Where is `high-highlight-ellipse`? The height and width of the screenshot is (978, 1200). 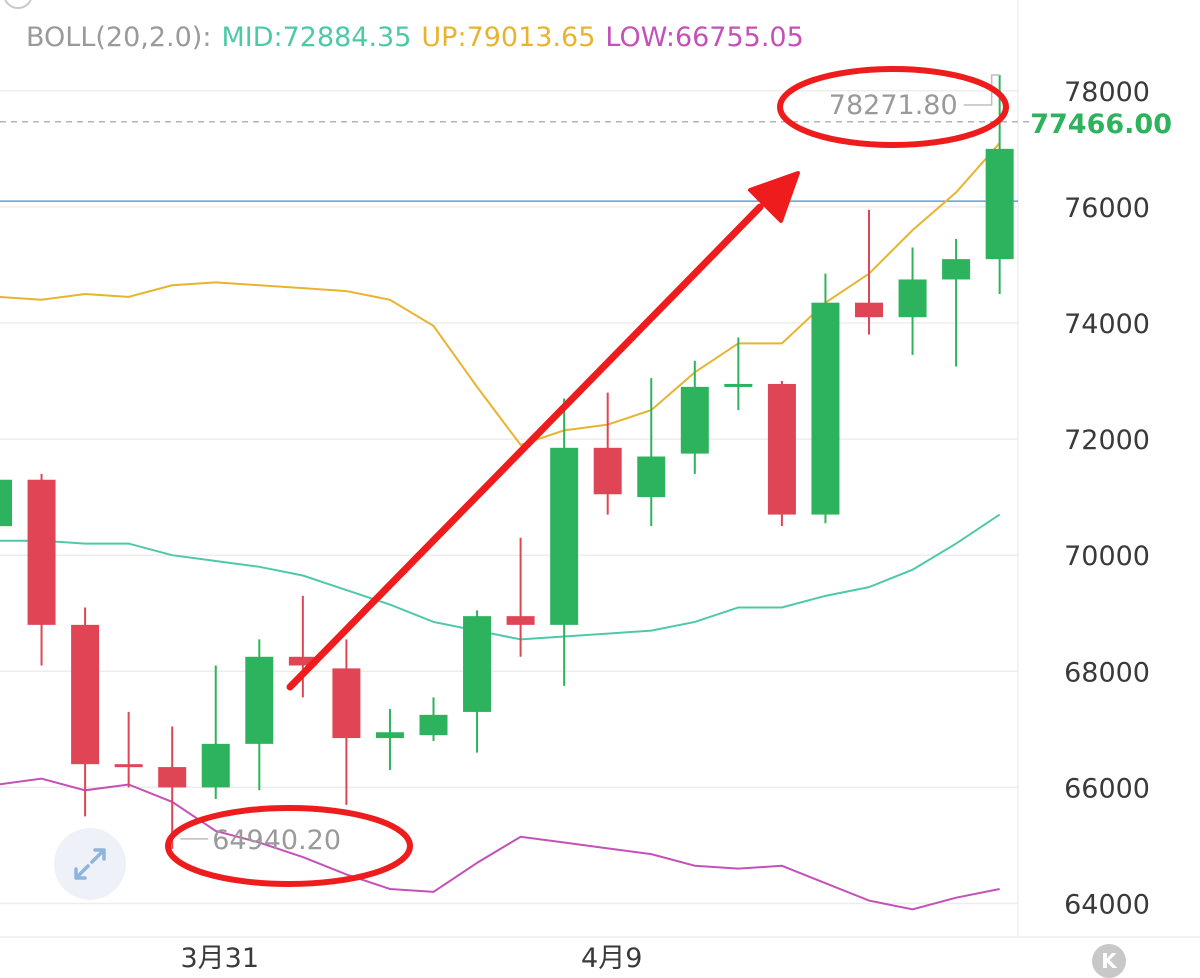 high-highlight-ellipse is located at coordinates (893, 107).